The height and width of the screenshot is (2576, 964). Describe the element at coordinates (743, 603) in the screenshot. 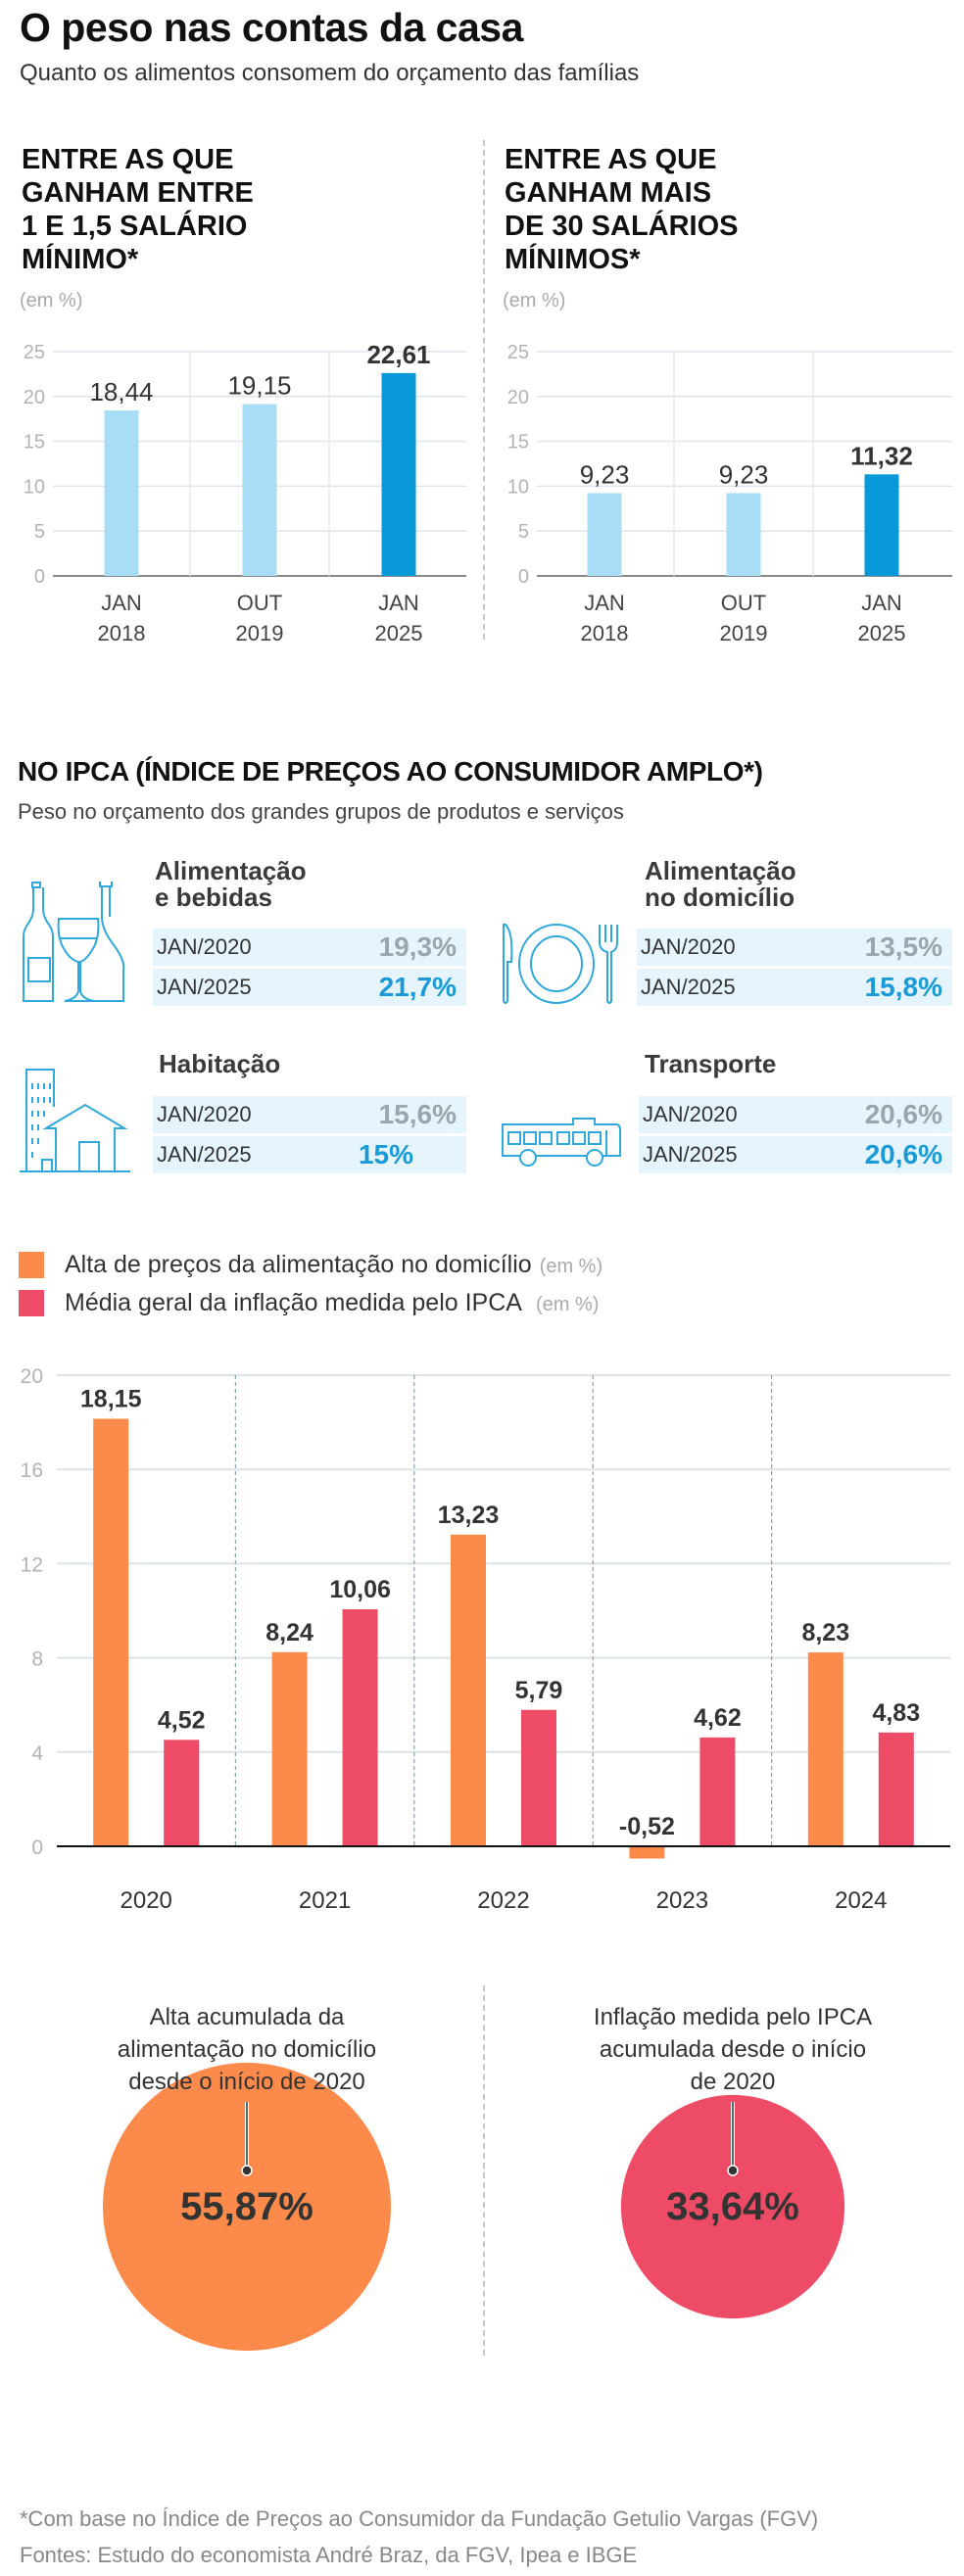

I see `x-tick-label: OUT` at that location.